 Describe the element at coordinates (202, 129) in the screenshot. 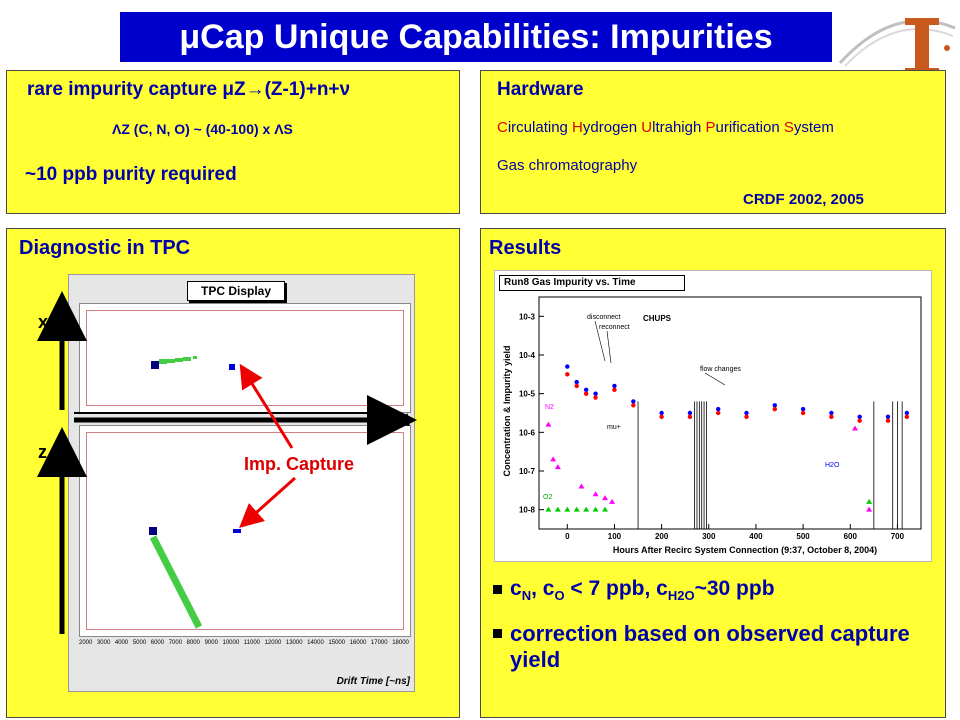

I see `lambda-ratio: ΛZ (C, N, O) ~ (40-100) x ΛS` at that location.